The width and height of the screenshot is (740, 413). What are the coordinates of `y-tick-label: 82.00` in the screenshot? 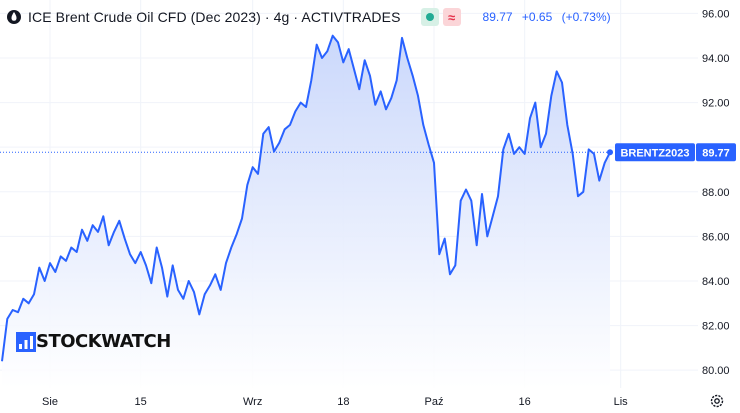 It's located at (716, 327).